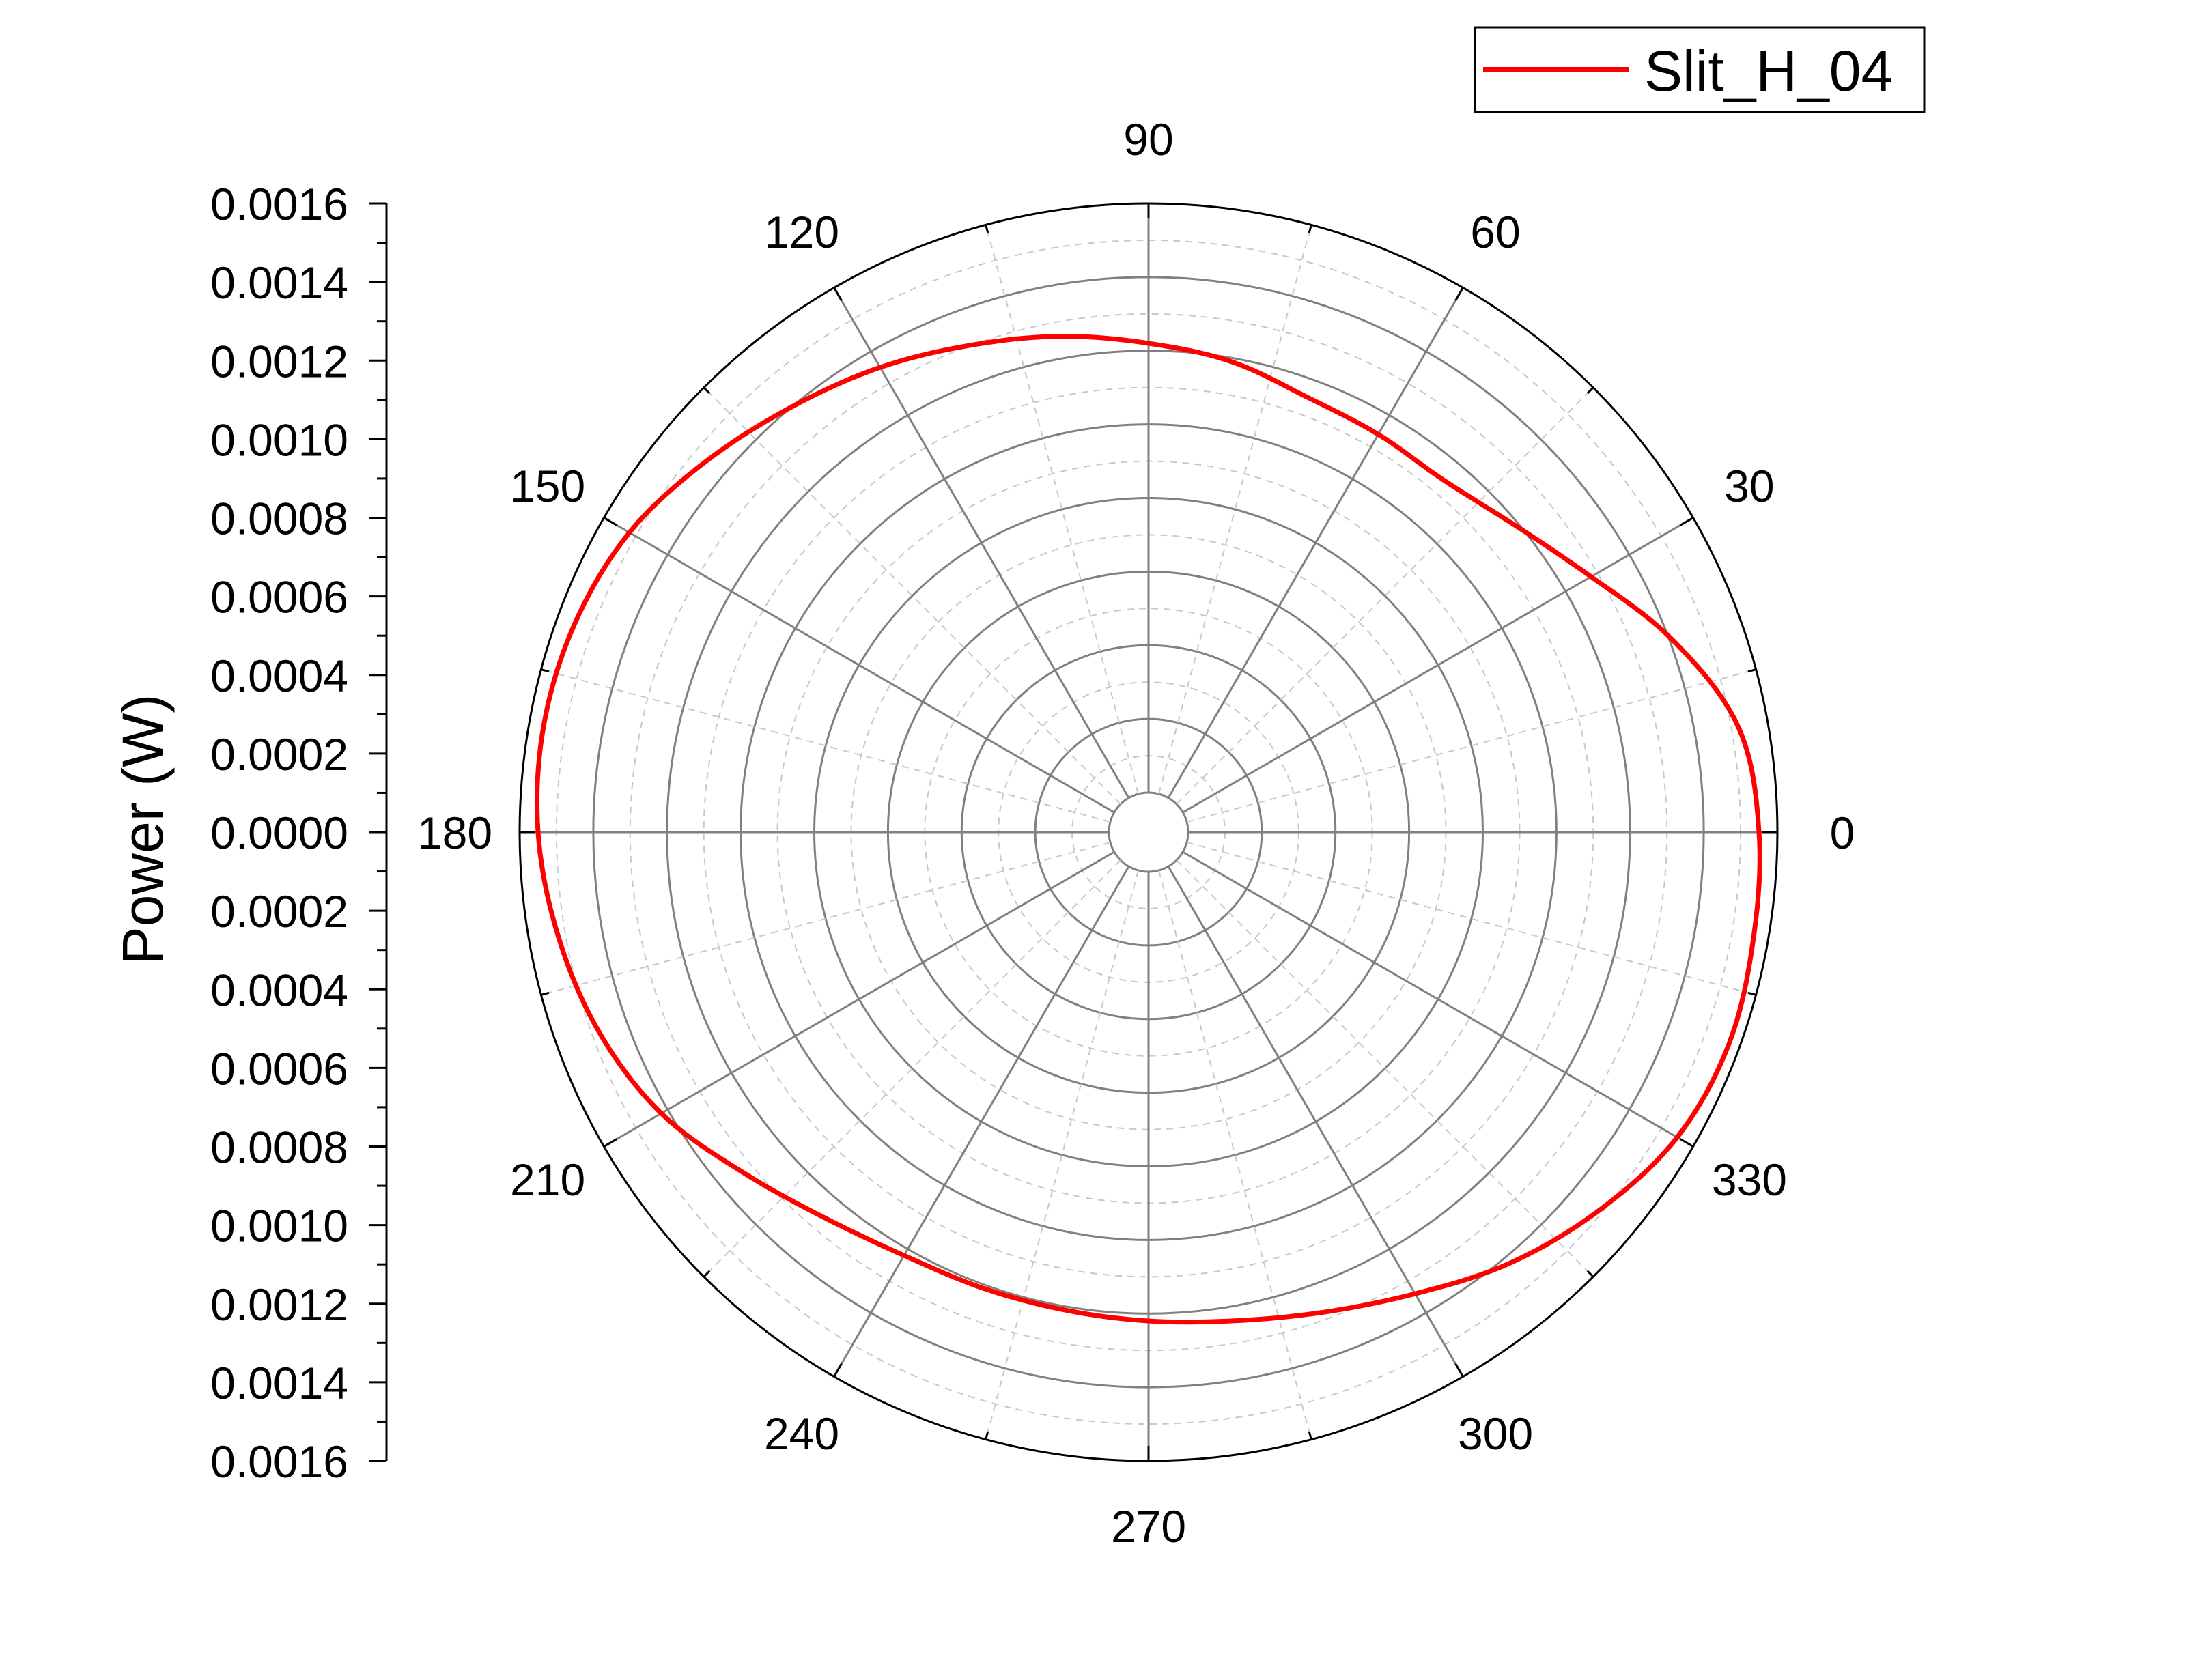 This screenshot has height=1680, width=2196. I want to click on radial-tick-label-center: 0.0000, so click(279, 833).